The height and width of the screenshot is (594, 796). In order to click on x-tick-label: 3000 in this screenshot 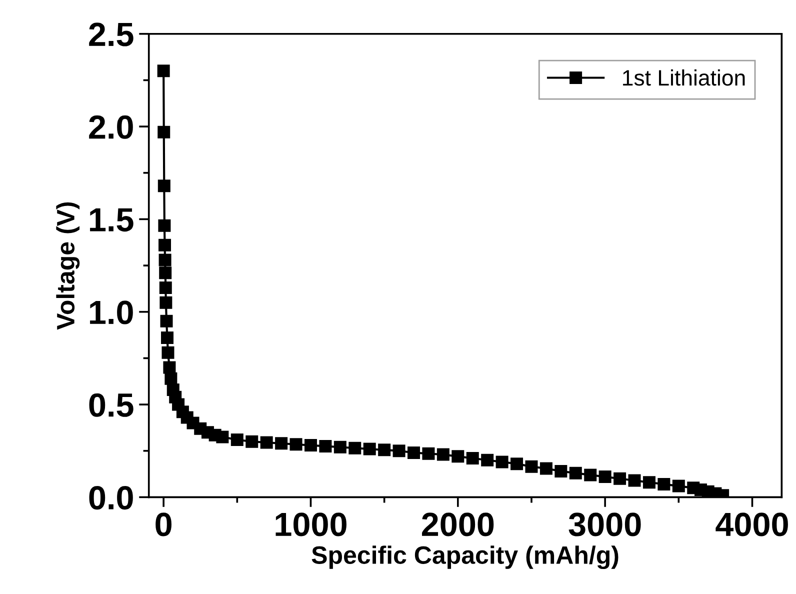, I will do `click(604, 524)`.